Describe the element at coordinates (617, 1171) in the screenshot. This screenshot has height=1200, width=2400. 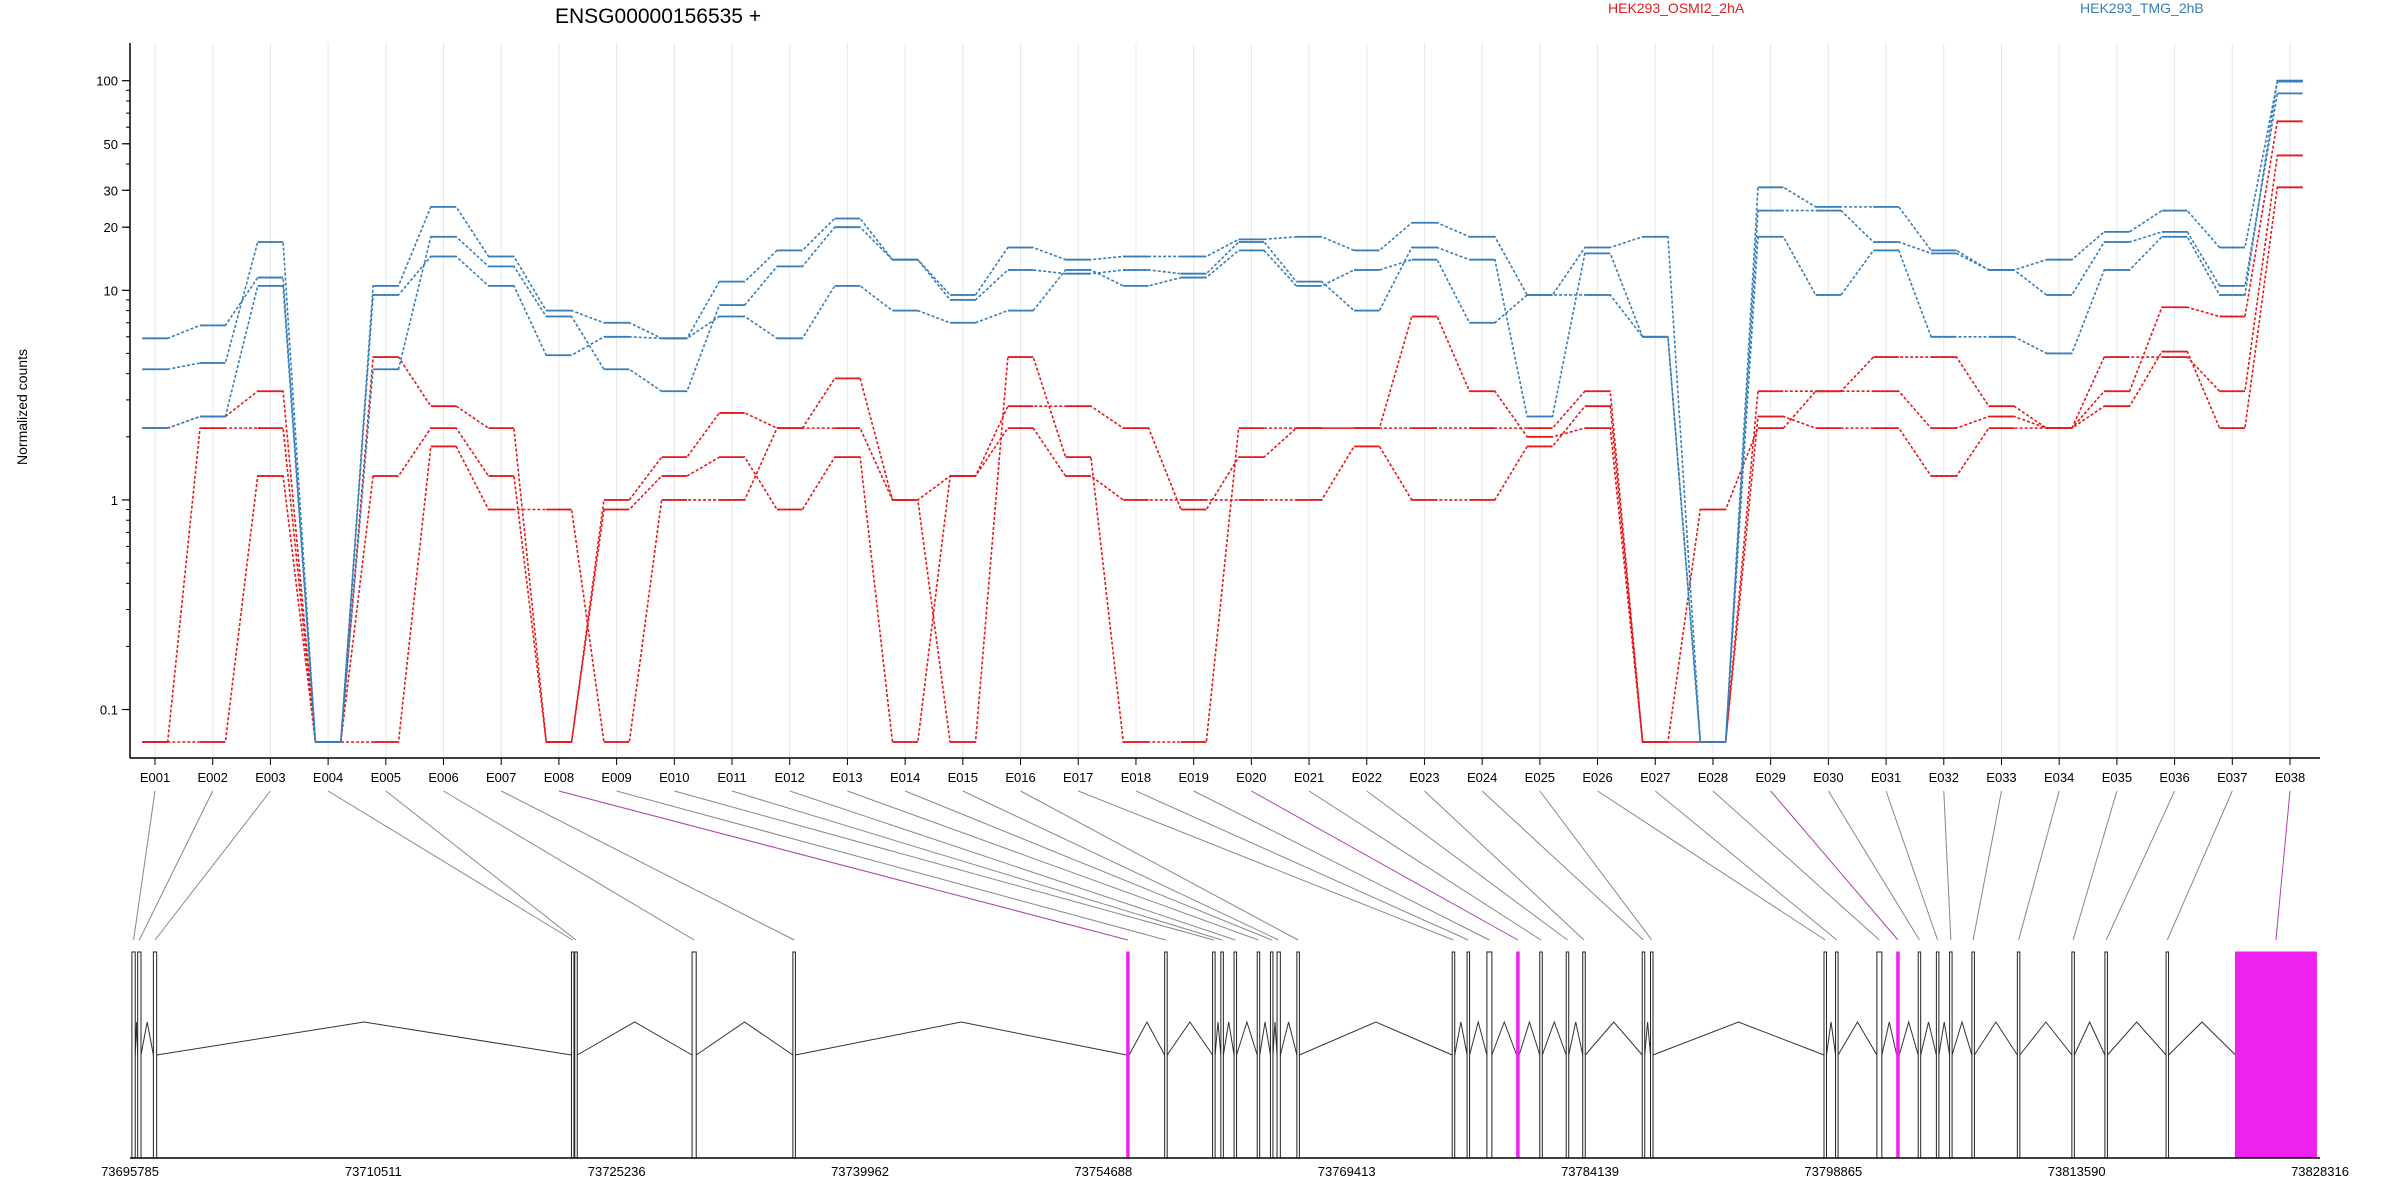
I see `genome-tick-label: 73725236` at that location.